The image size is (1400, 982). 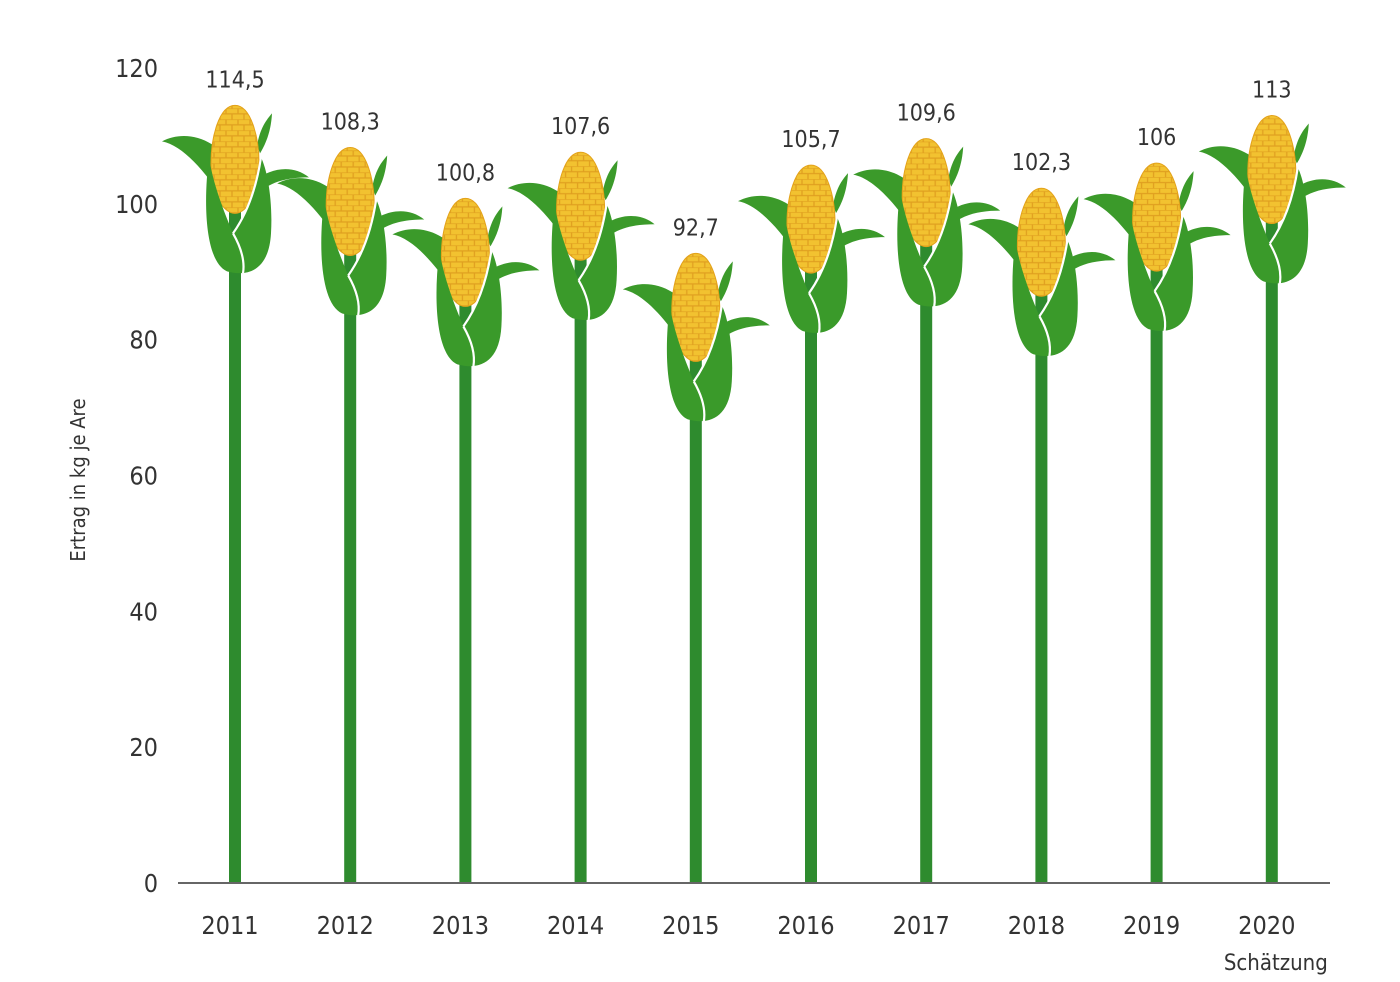 What do you see at coordinates (229, 925) in the screenshot?
I see `x-tick-label: 2011` at bounding box center [229, 925].